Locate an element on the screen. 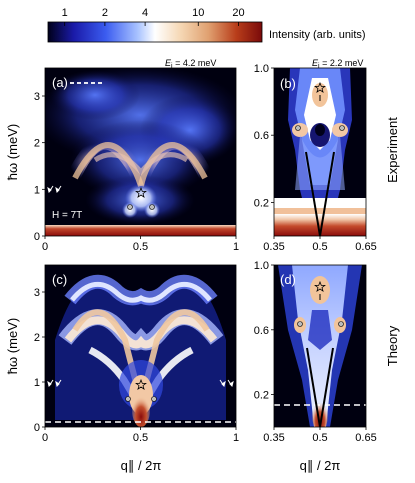 The image size is (415, 483). colorbar-label: Intensity (arb. units) is located at coordinates (317, 35).